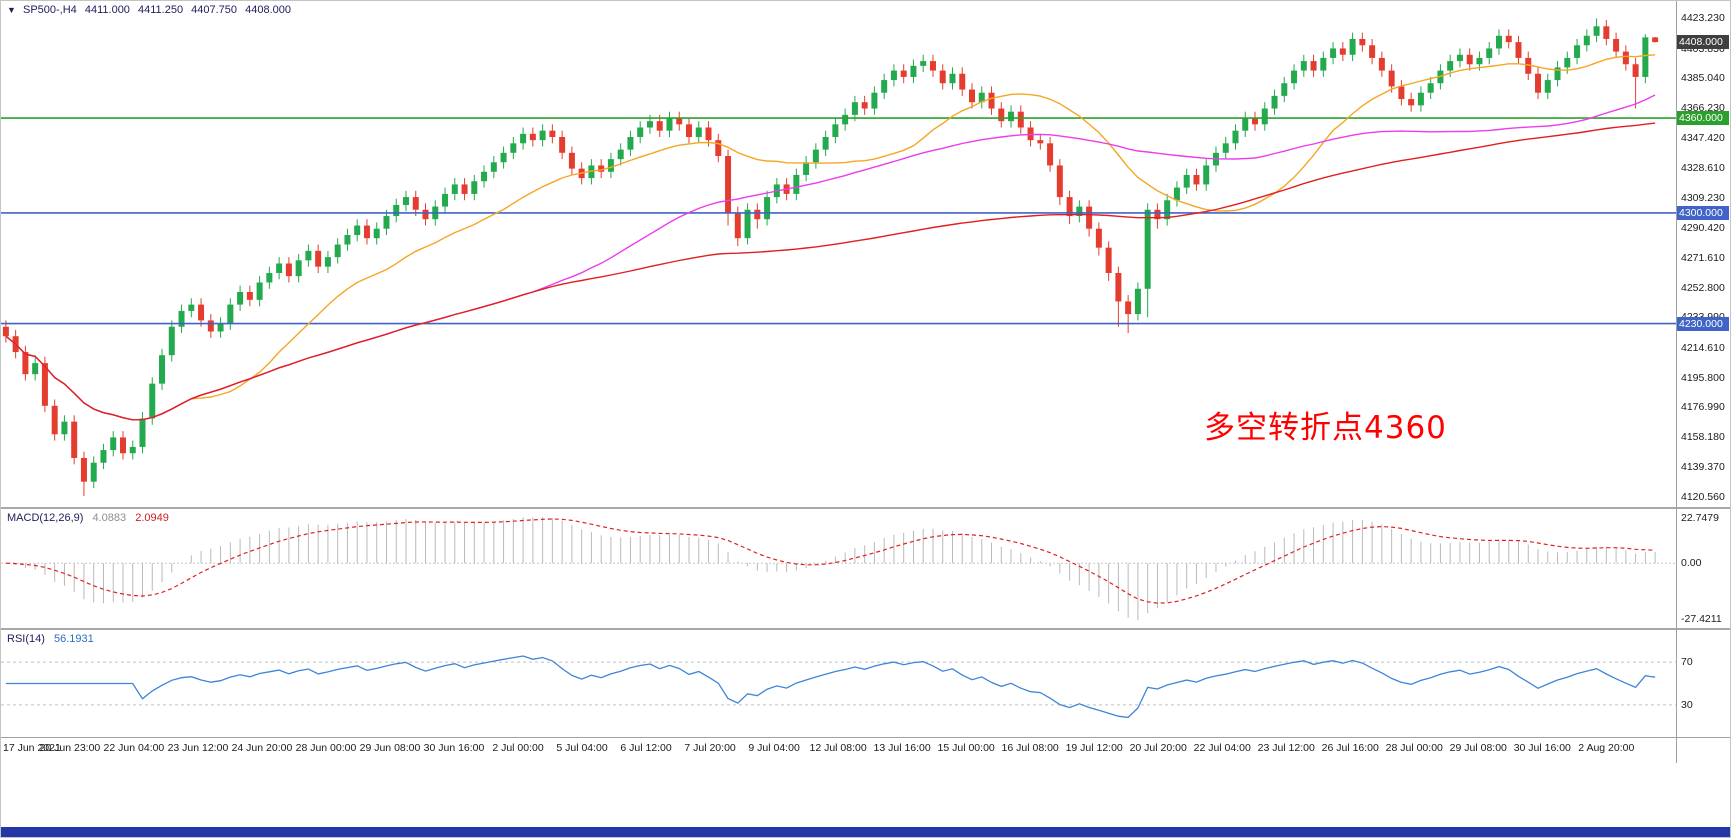 The height and width of the screenshot is (838, 1731). Describe the element at coordinates (1676, 382) in the screenshot. I see `axis-vertical-divider` at that location.